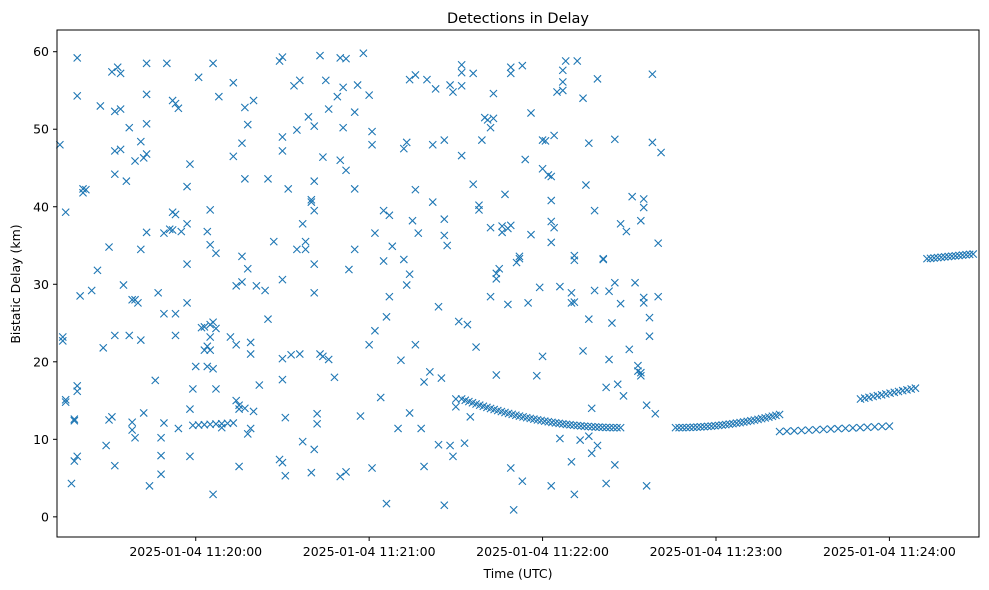 This screenshot has height=590, width=989. What do you see at coordinates (195, 551) in the screenshot?
I see `x-tick-label: 2025-01-04 11:20:00` at bounding box center [195, 551].